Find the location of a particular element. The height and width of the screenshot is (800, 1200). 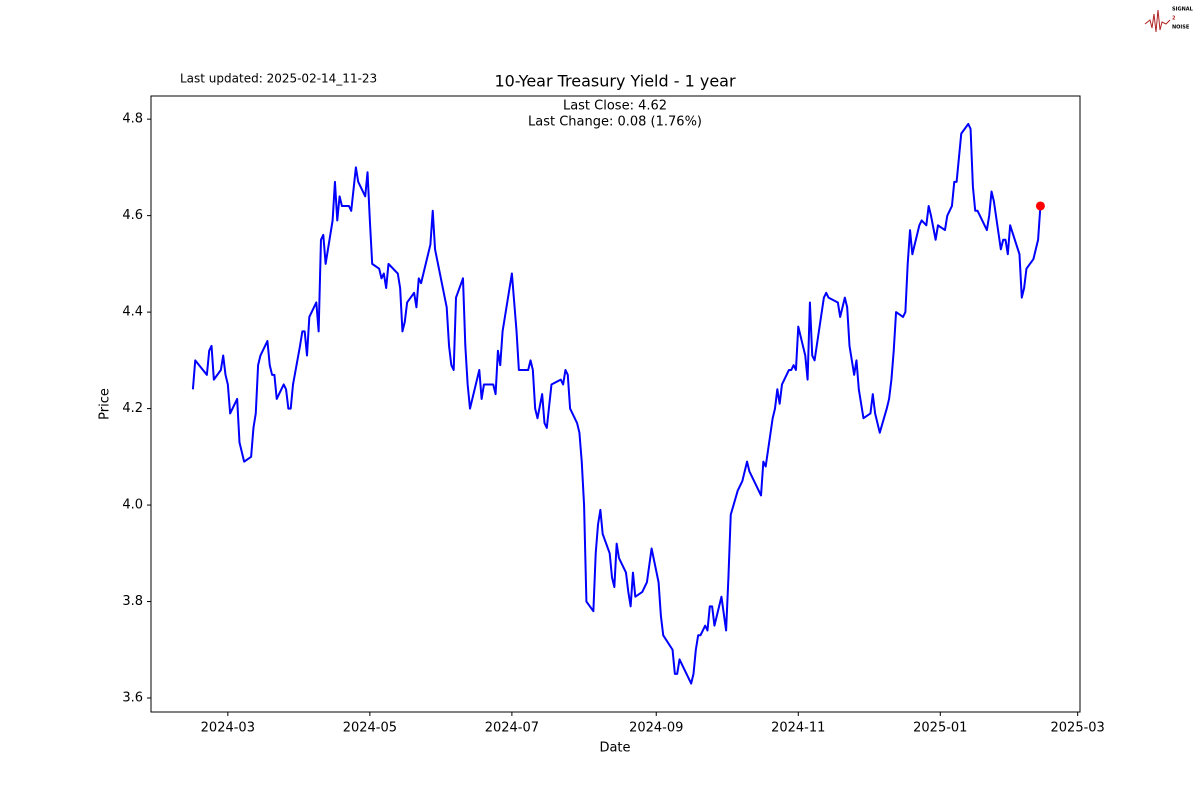

x-tick-label: 2025-01 is located at coordinates (940, 728).